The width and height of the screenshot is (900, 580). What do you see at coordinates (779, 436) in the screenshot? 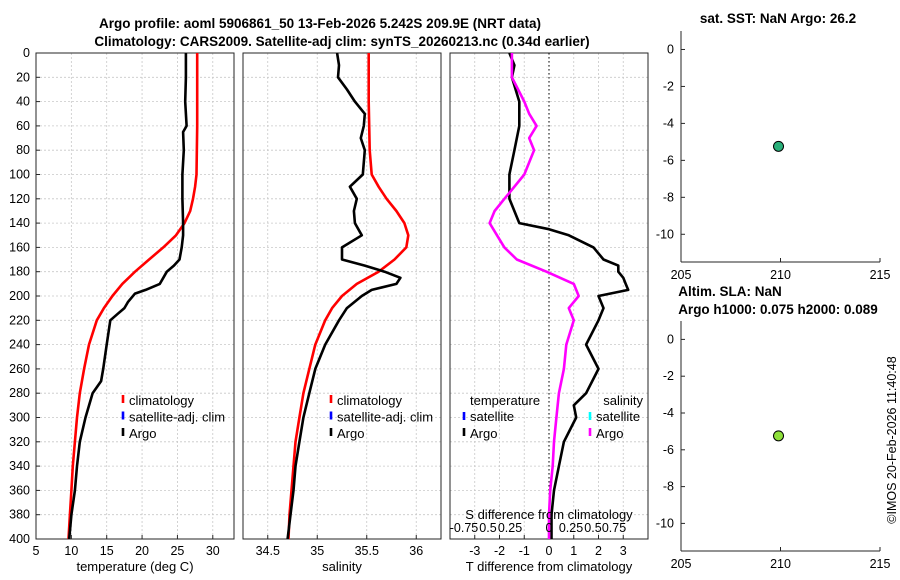
I see `sla-marker` at bounding box center [779, 436].